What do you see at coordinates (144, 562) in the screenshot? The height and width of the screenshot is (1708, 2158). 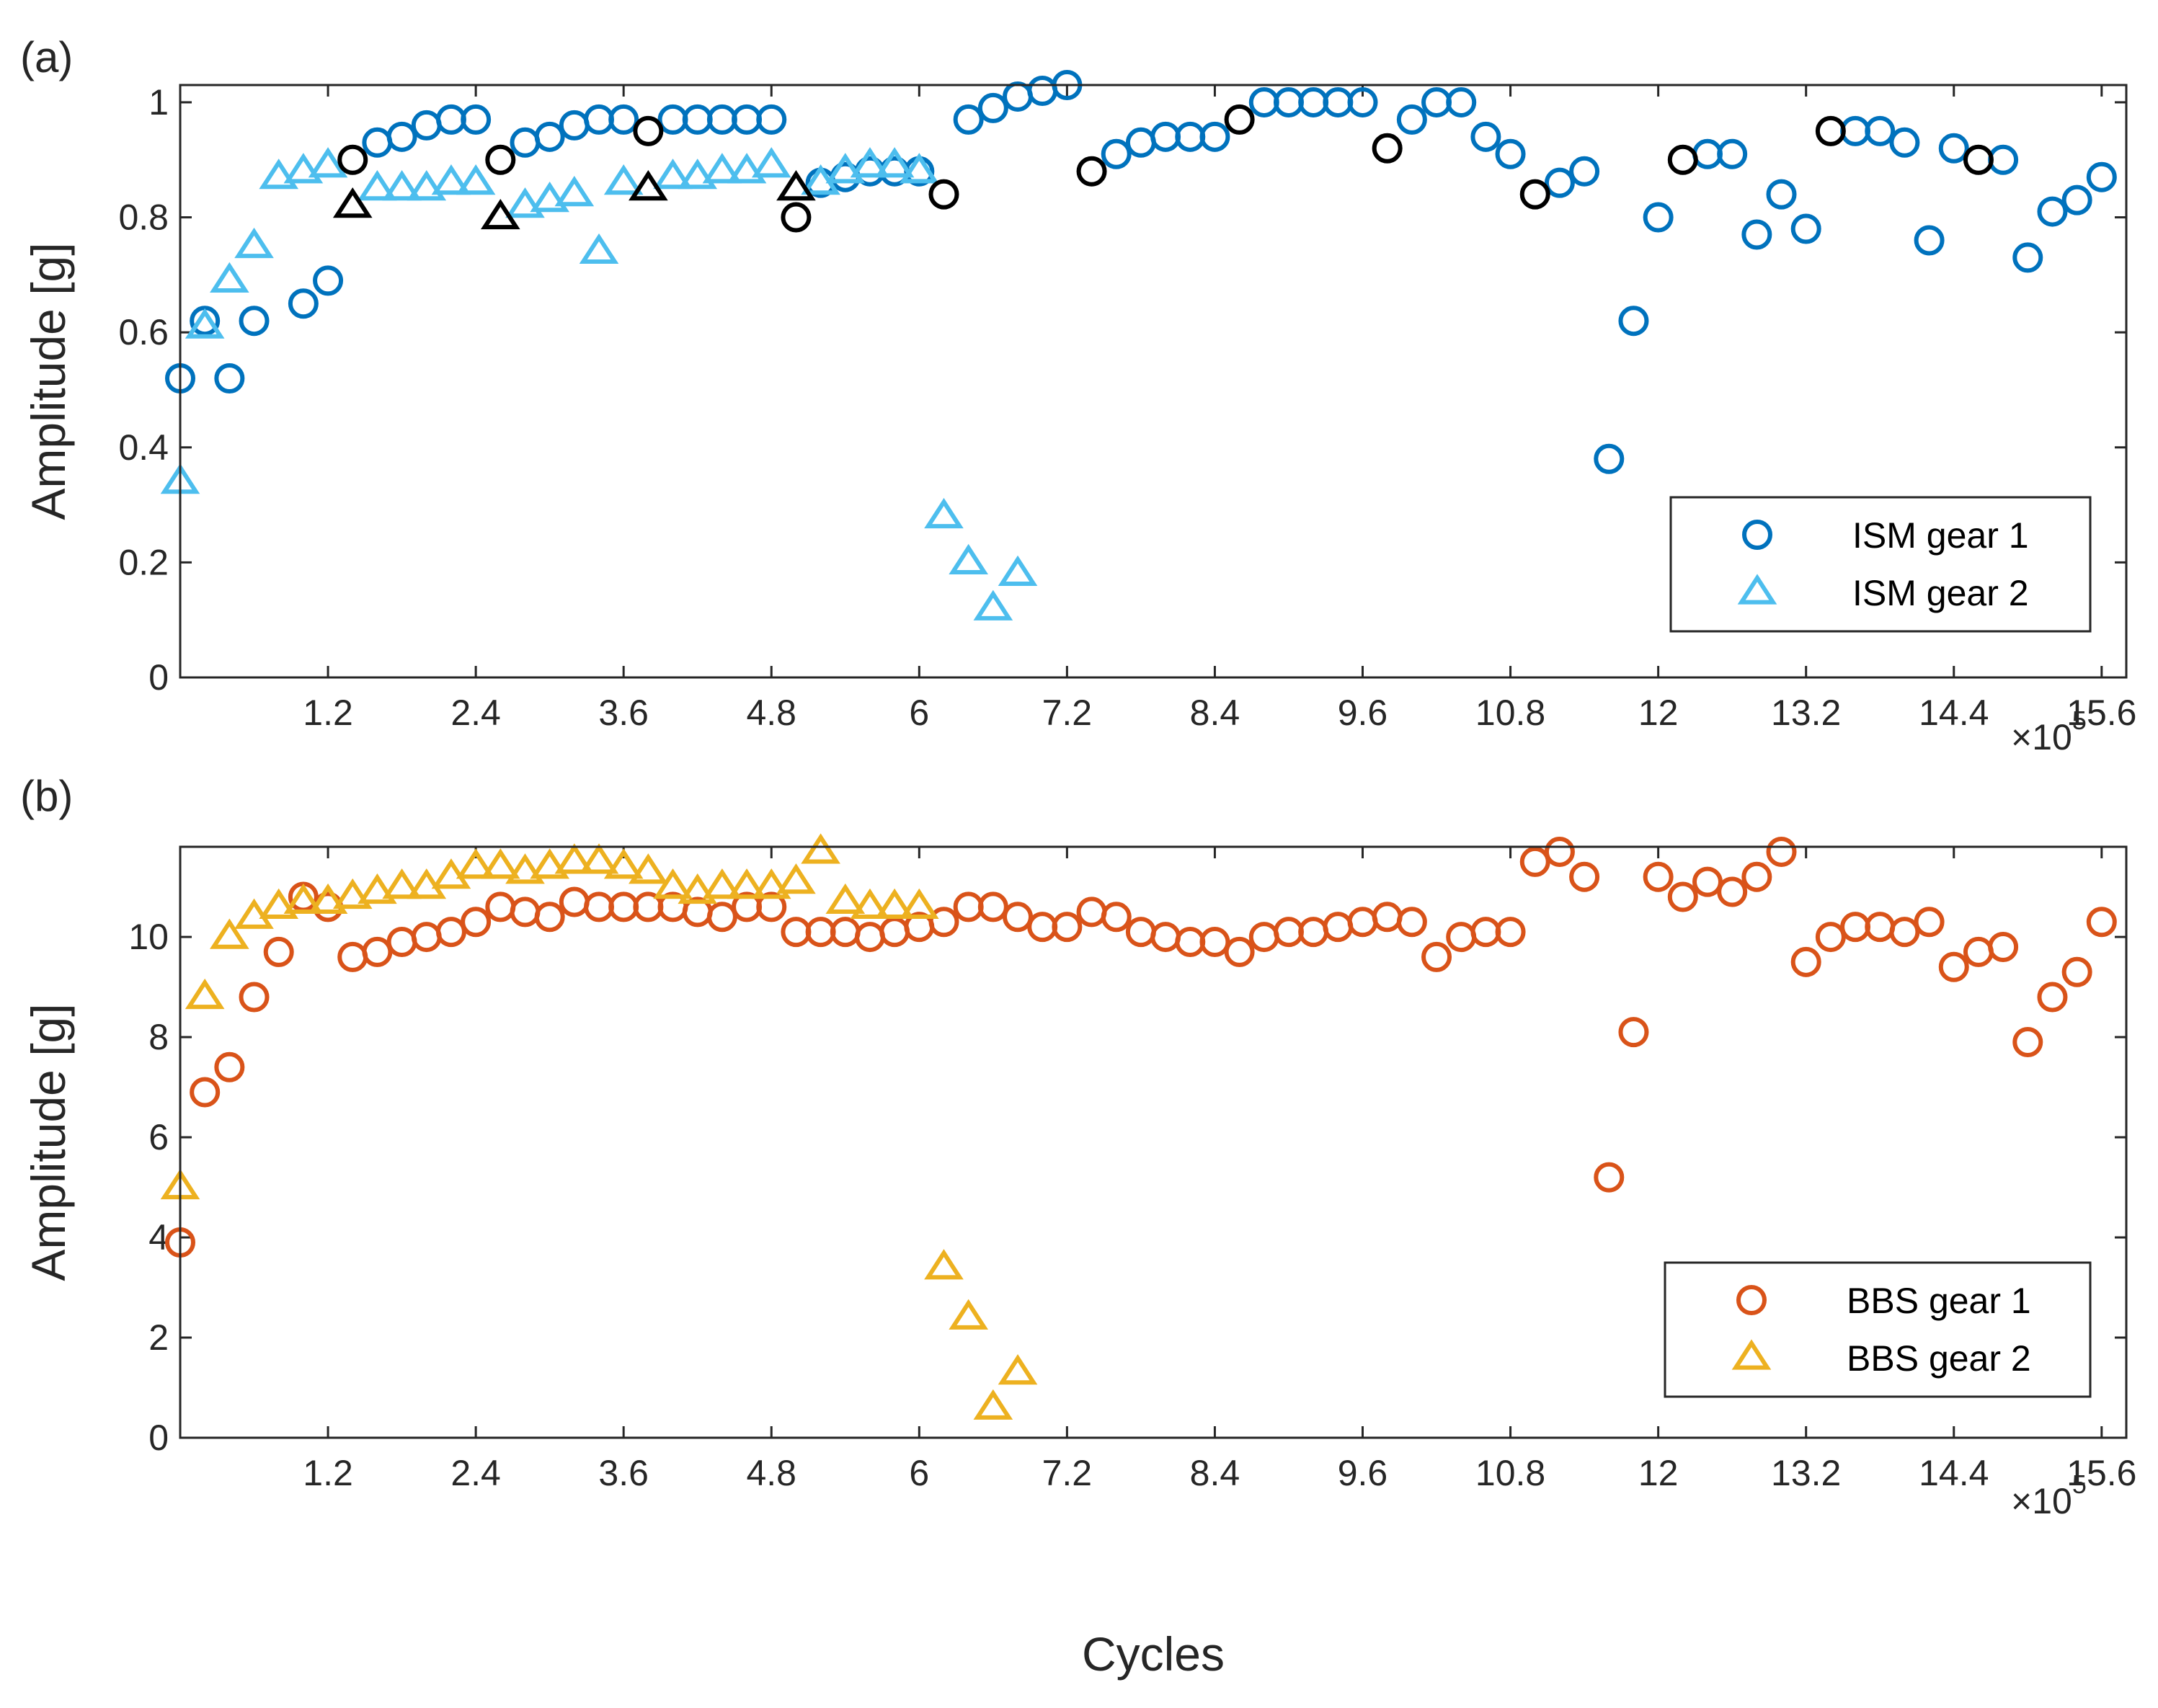 I see `y-tick-label: 0.2` at bounding box center [144, 562].